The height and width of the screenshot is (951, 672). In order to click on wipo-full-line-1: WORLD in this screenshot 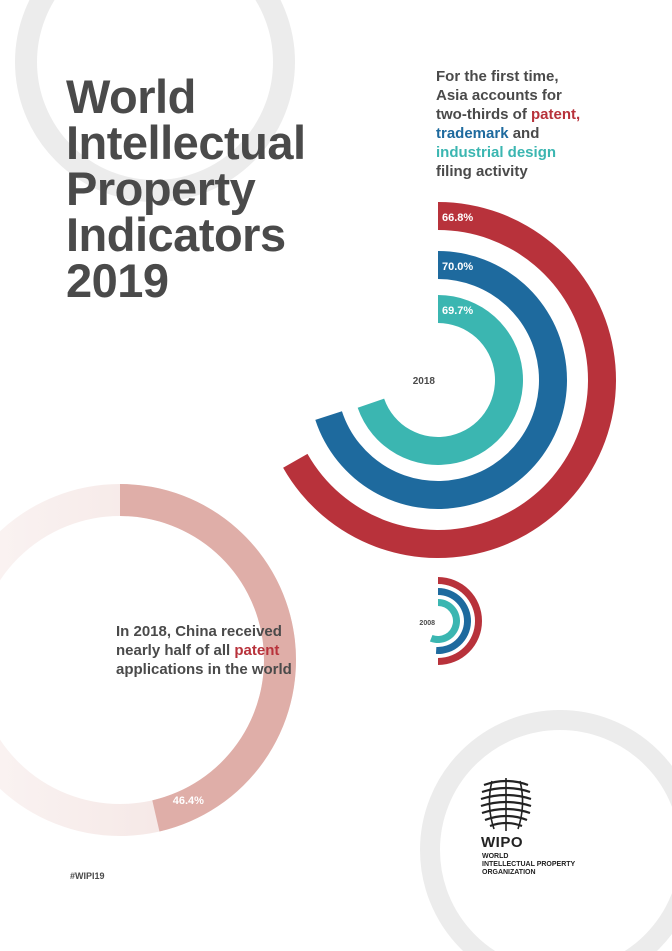, I will do `click(495, 856)`.